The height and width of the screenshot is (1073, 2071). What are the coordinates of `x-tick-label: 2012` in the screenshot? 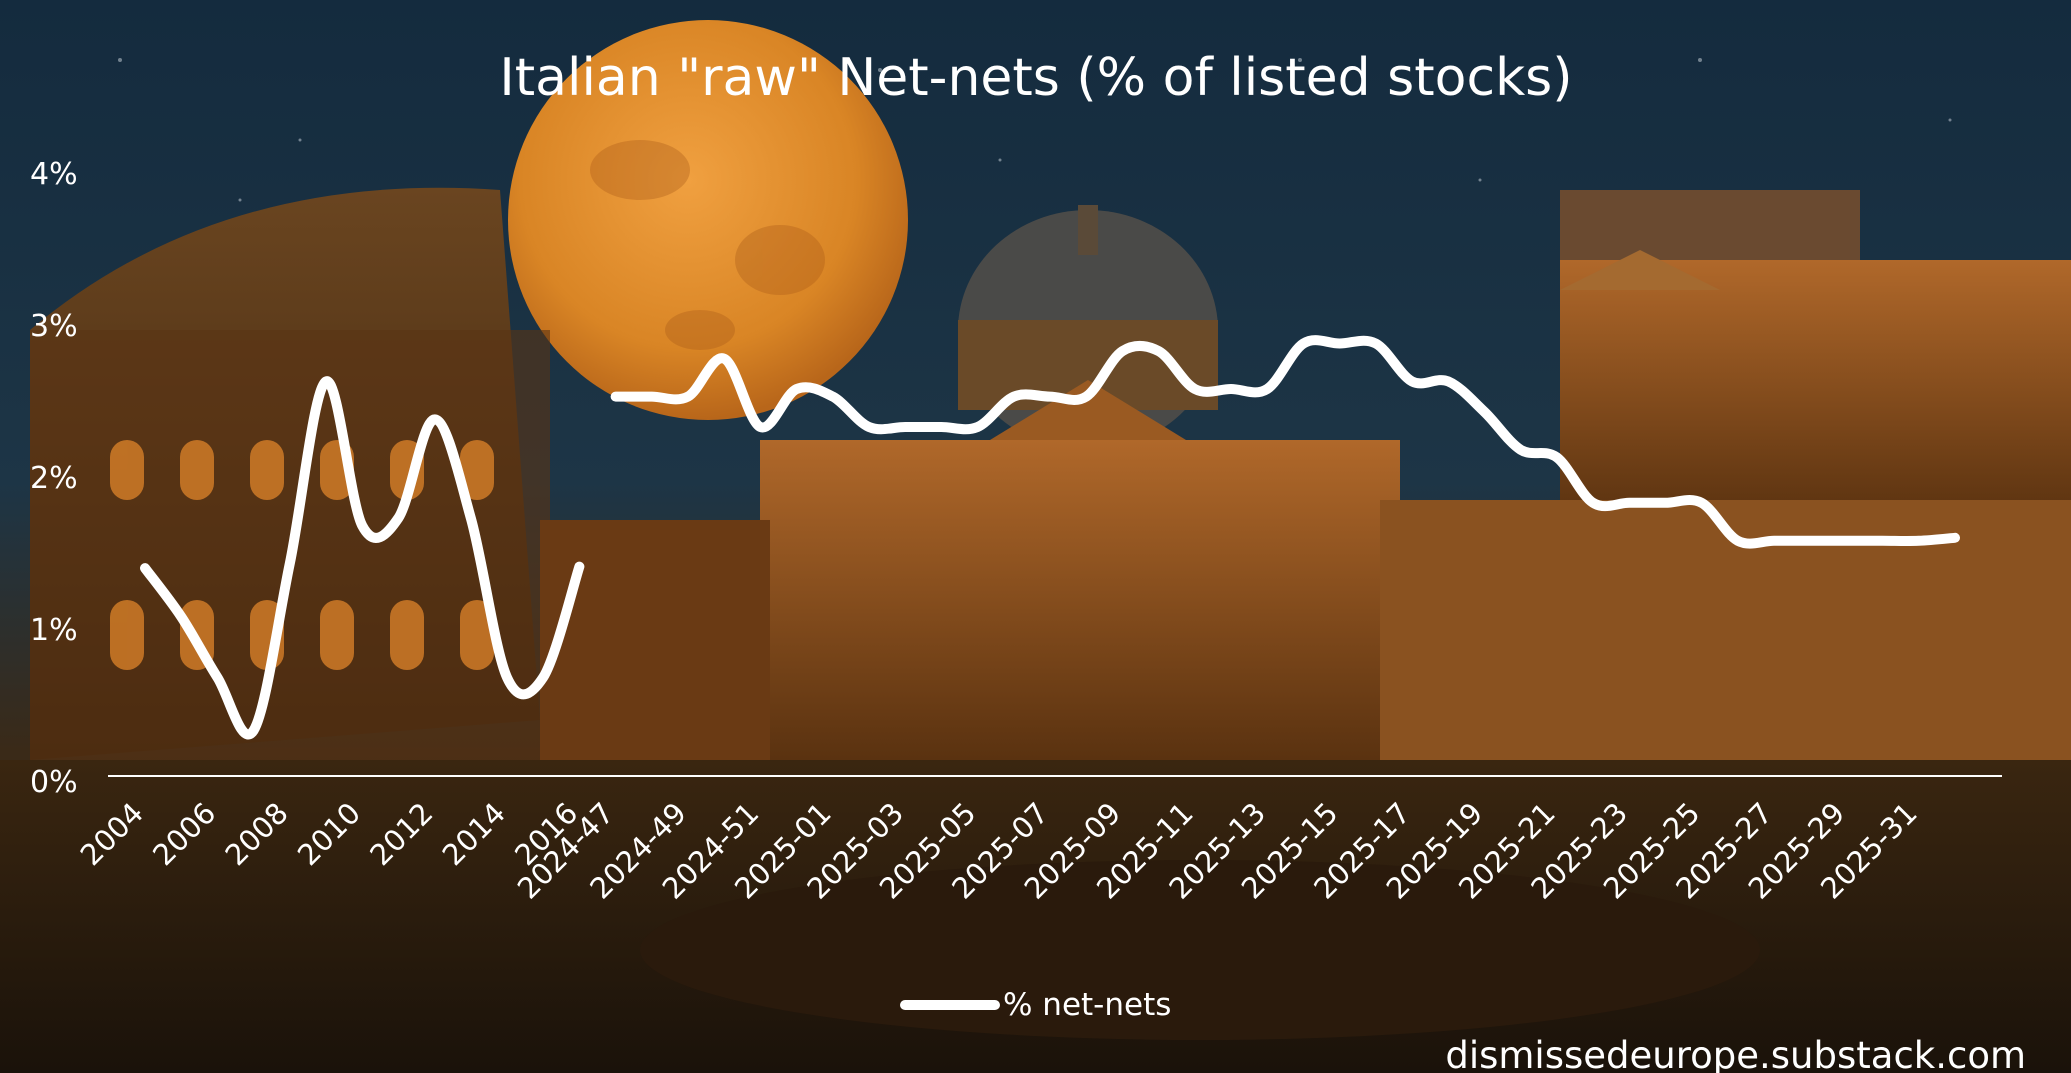 It's located at (401, 834).